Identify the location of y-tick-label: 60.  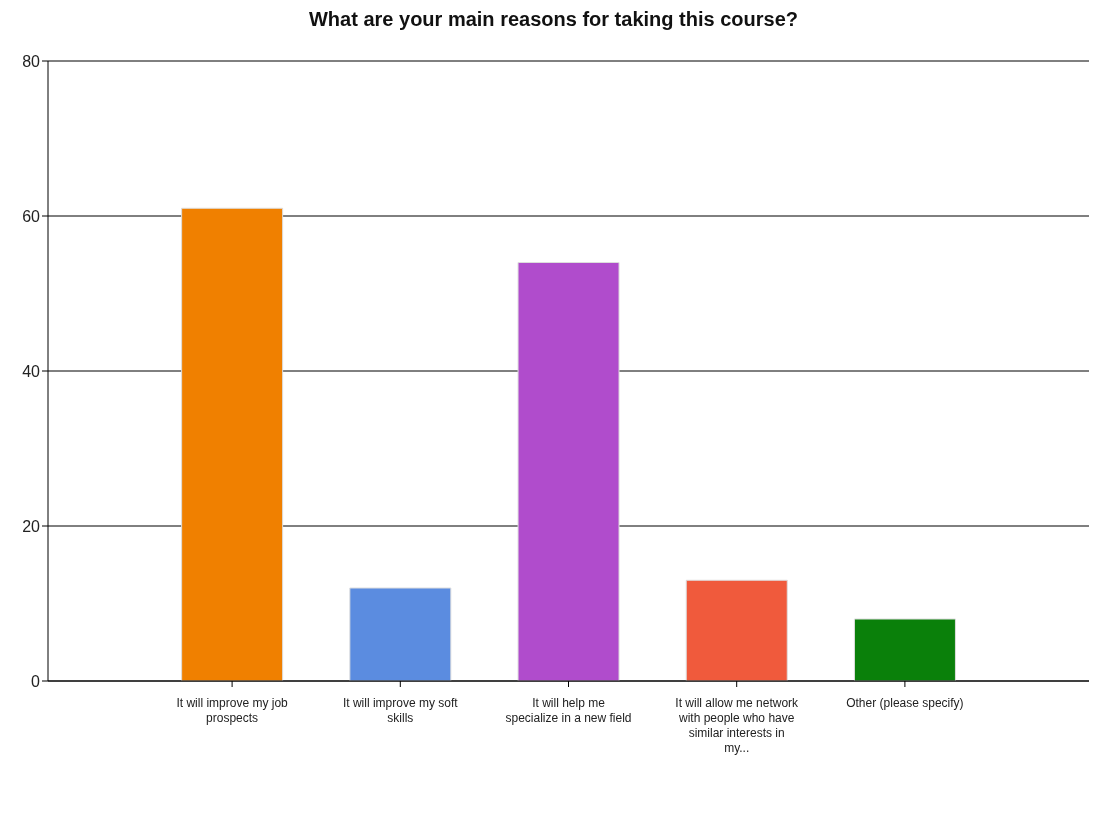
(31, 216).